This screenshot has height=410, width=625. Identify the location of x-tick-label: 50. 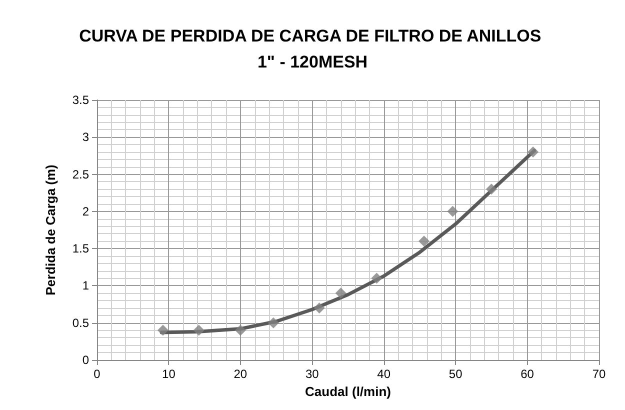
(455, 374).